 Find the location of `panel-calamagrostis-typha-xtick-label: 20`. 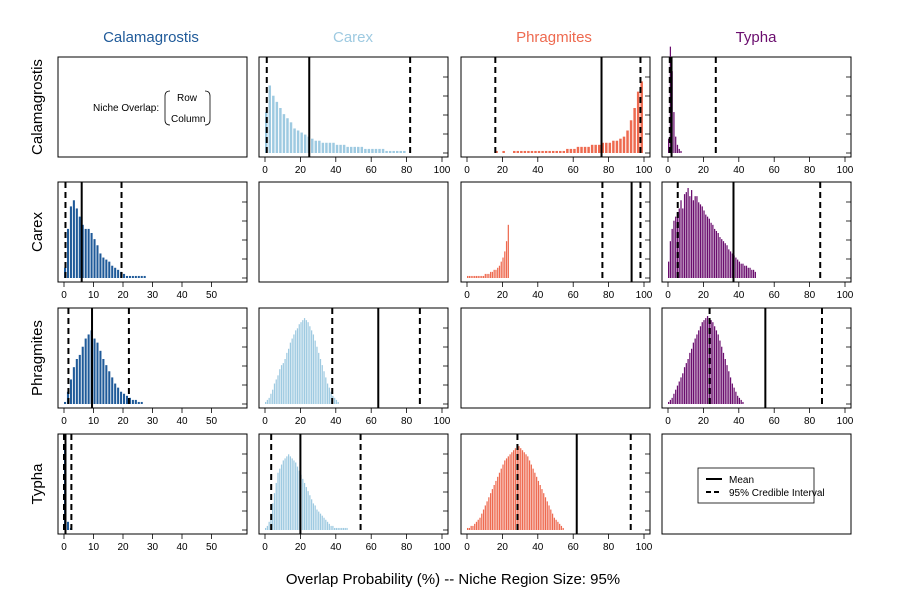

panel-calamagrostis-typha-xtick-label: 20 is located at coordinates (704, 170).